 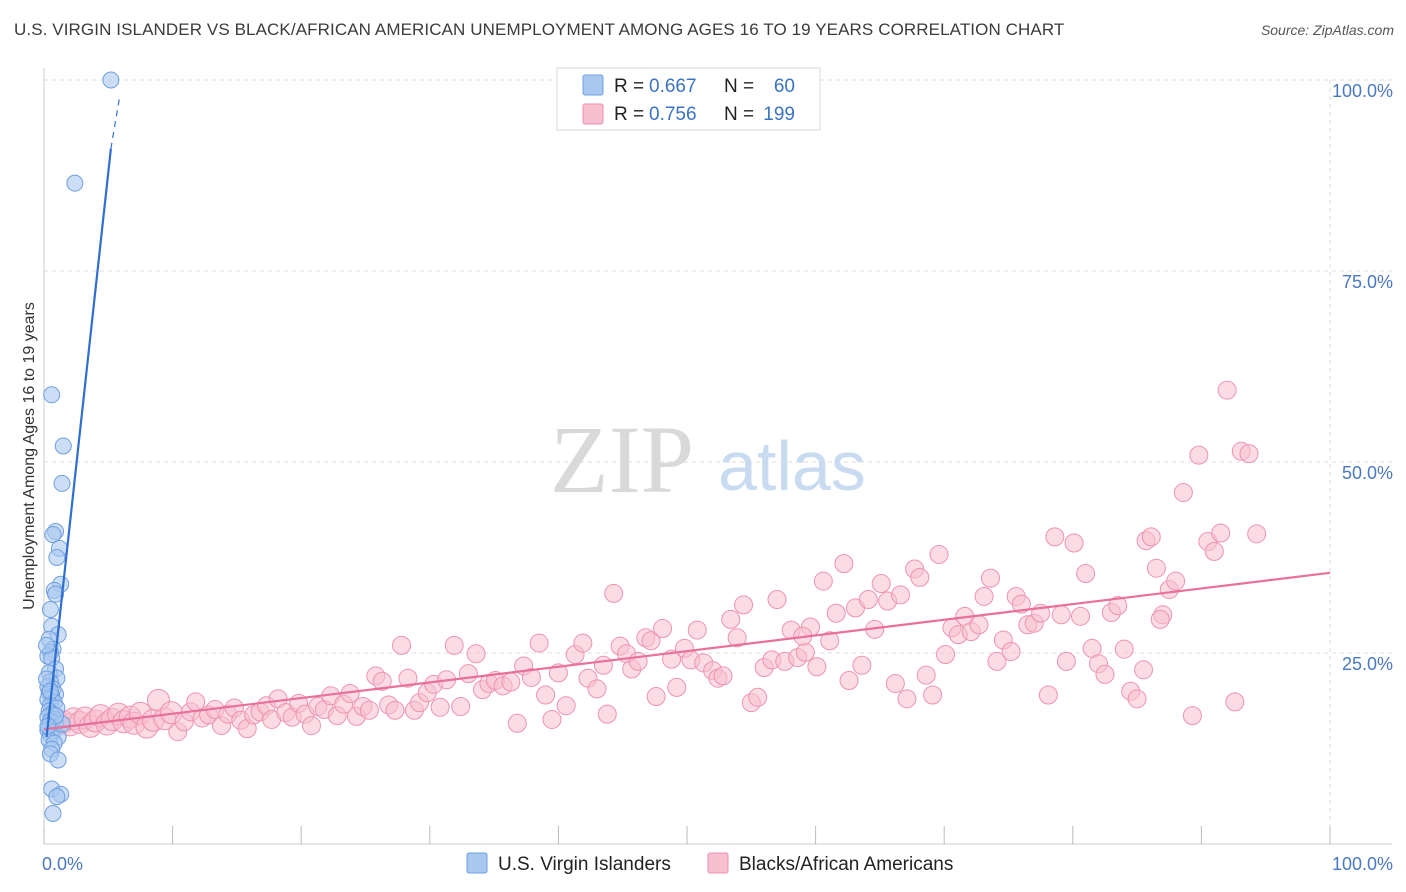 I want to click on legend-swatch-blue, so click(x=593, y=85).